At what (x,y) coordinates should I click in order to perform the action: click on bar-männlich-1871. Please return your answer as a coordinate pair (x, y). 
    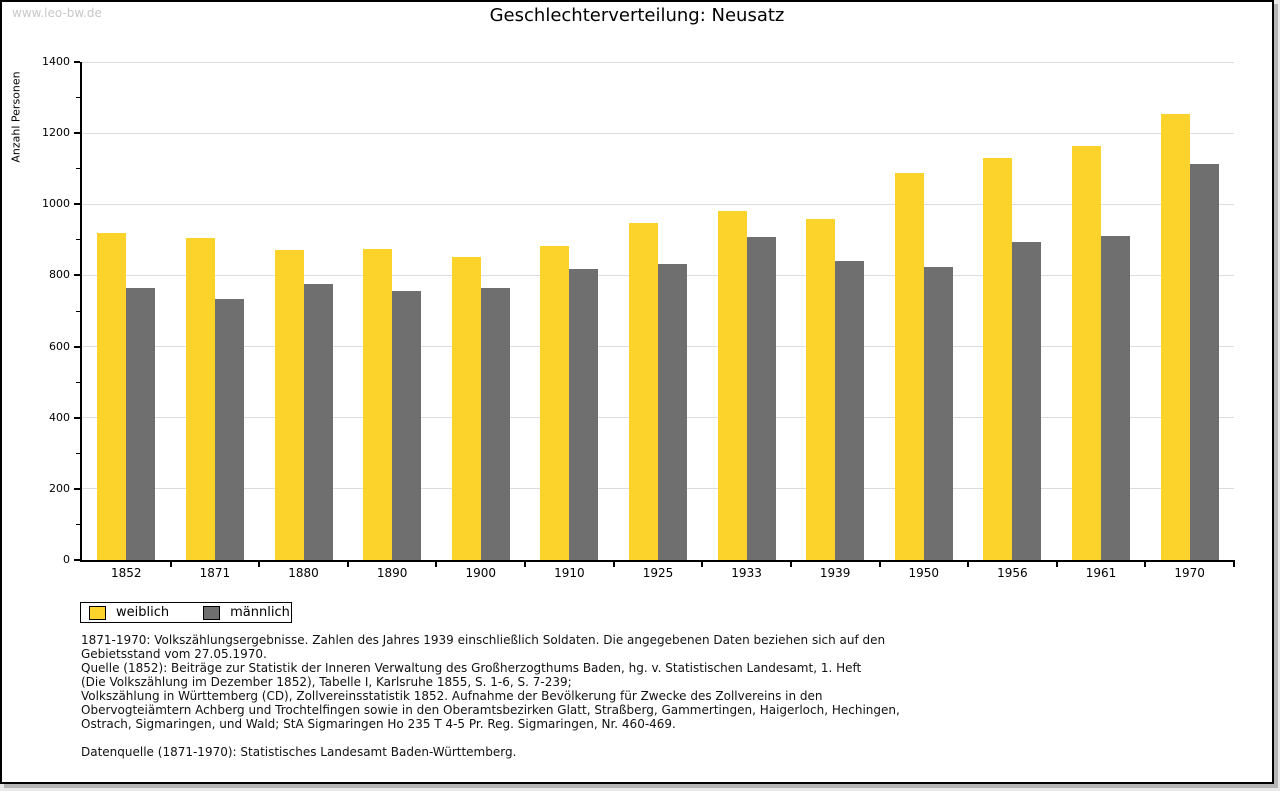
    Looking at the image, I should click on (229, 429).